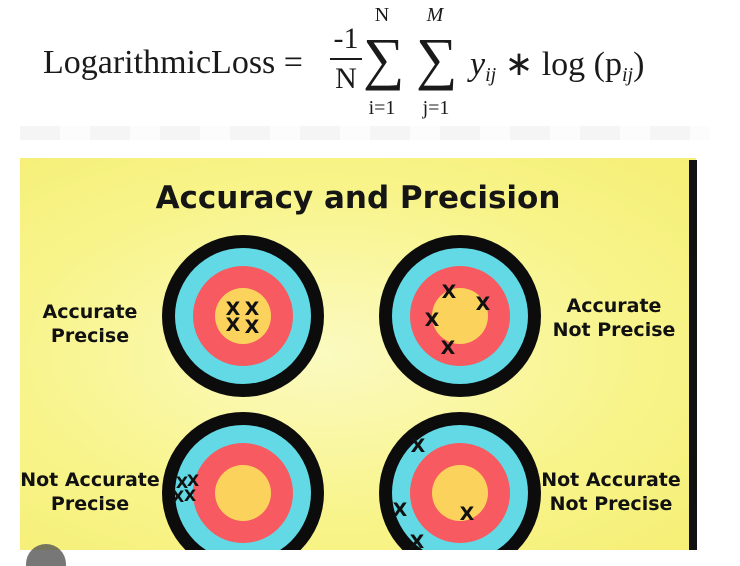 This screenshot has width=740, height=566. What do you see at coordinates (90, 324) in the screenshot?
I see `label-accurate-precise: Accurate Precise` at bounding box center [90, 324].